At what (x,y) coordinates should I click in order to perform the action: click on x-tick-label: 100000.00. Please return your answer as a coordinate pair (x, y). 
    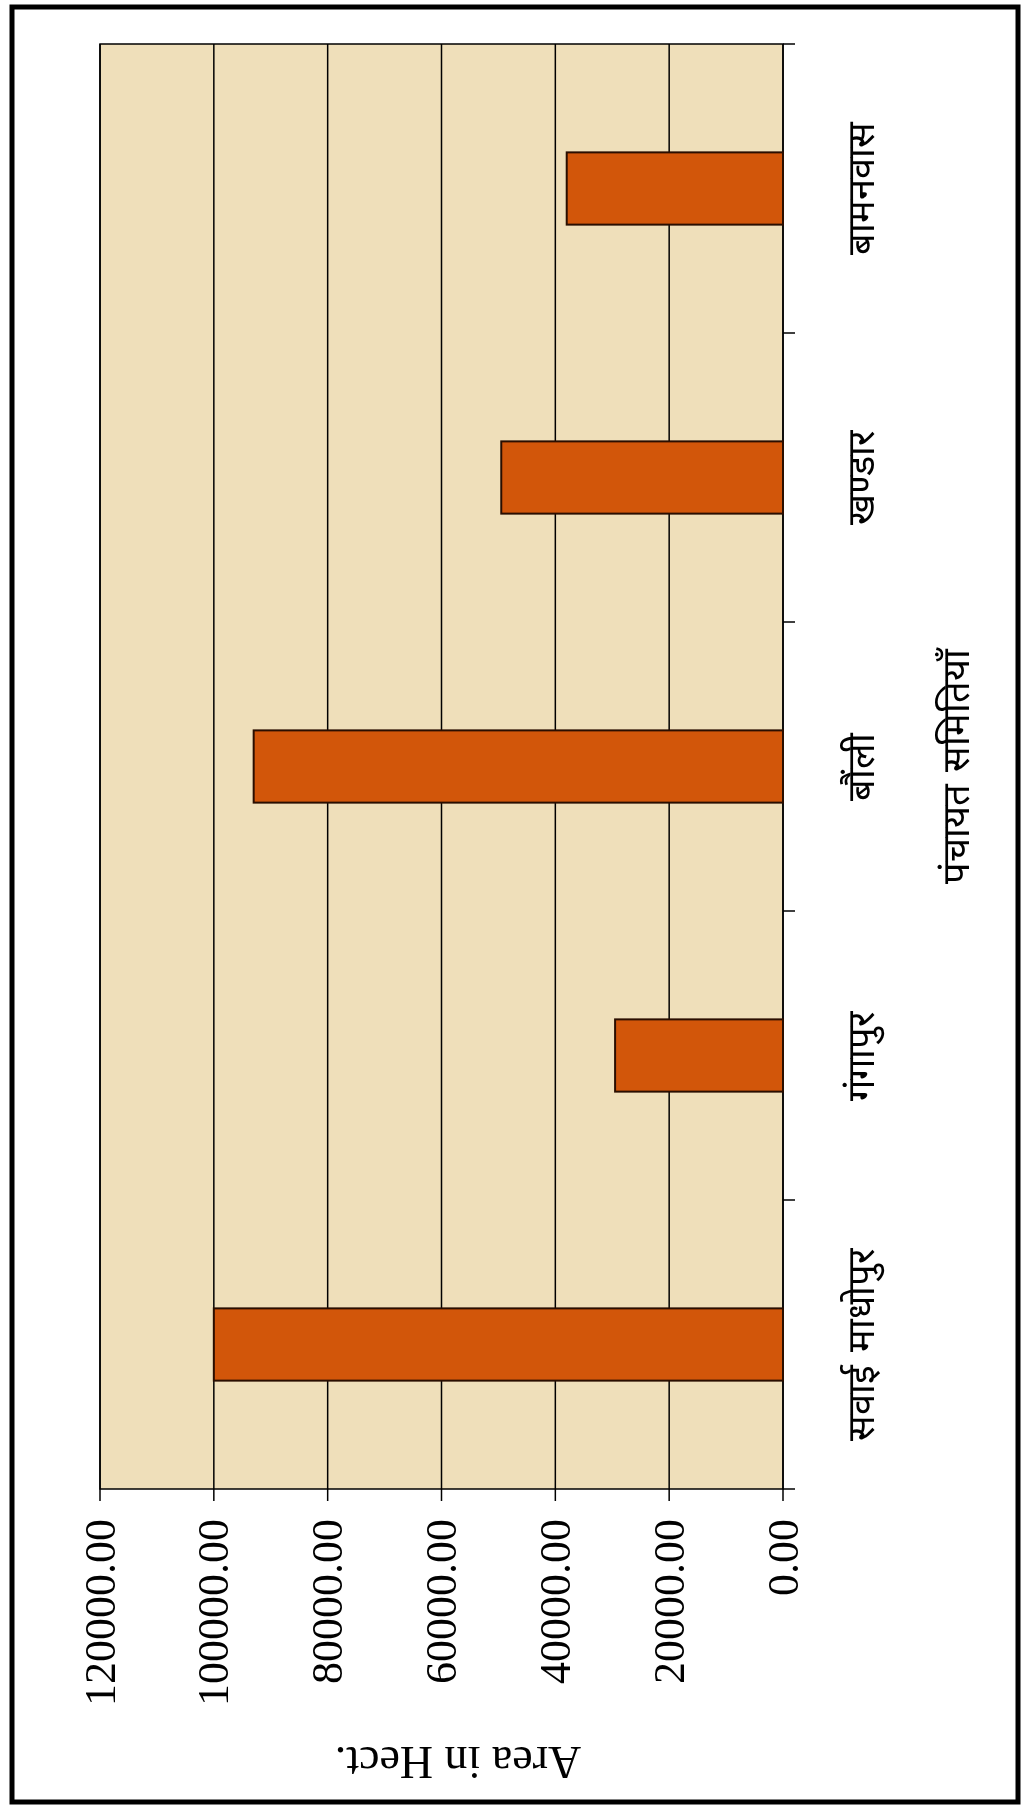
    Looking at the image, I should click on (214, 1612).